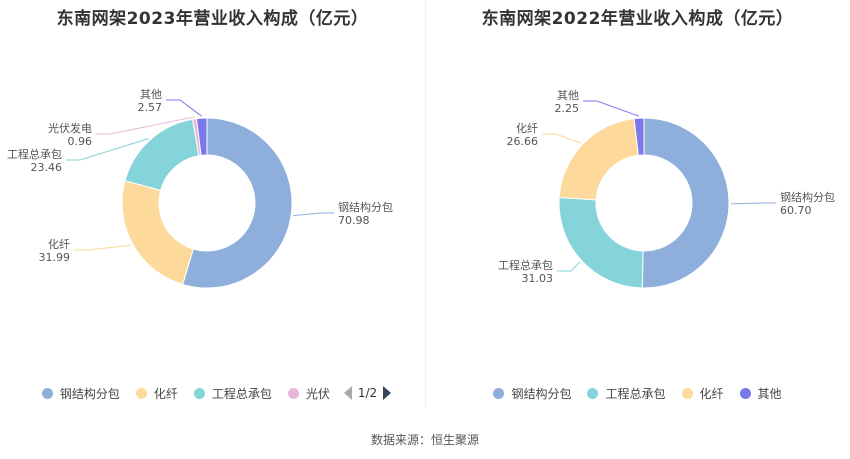  I want to click on slice-label-name: 光伏发电, so click(70, 128).